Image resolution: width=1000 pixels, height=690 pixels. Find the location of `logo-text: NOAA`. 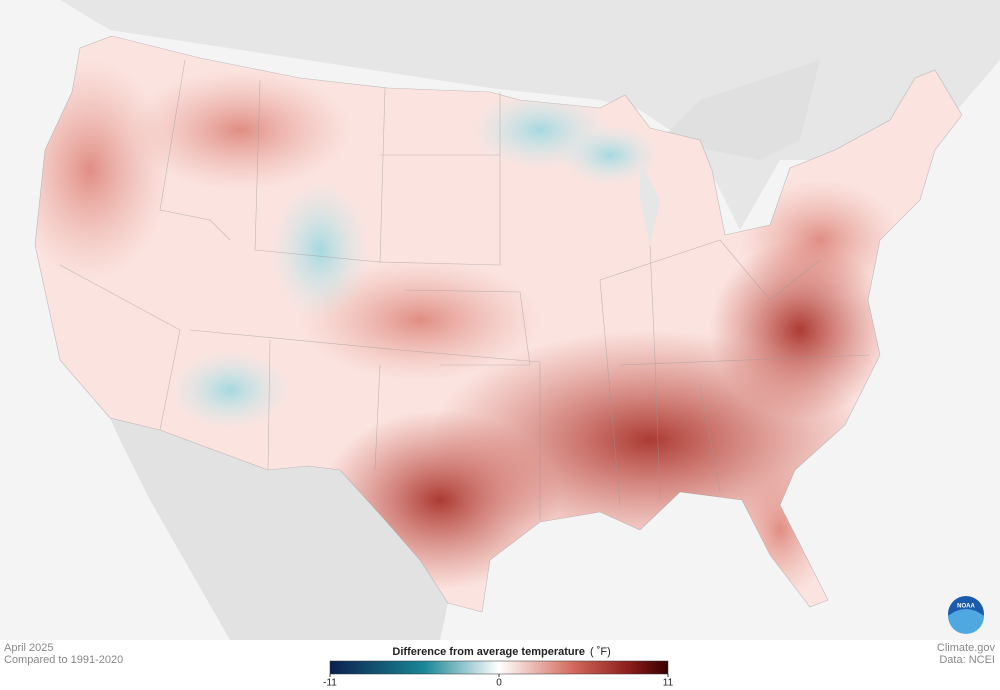

logo-text: NOAA is located at coordinates (966, 607).